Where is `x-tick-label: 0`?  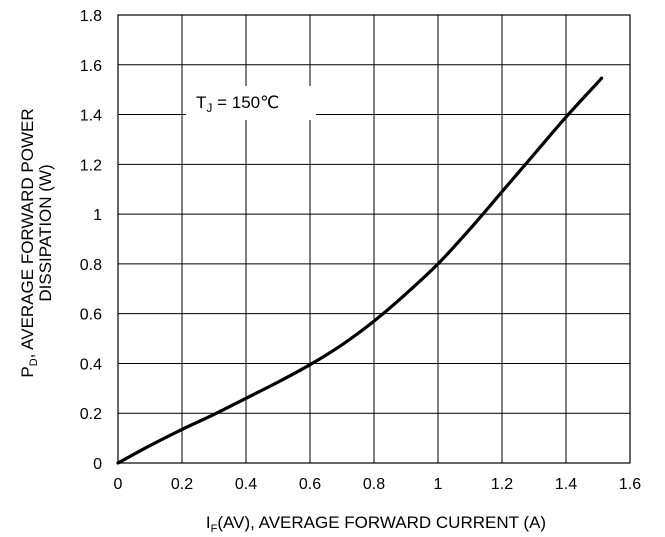
x-tick-label: 0 is located at coordinates (118, 484).